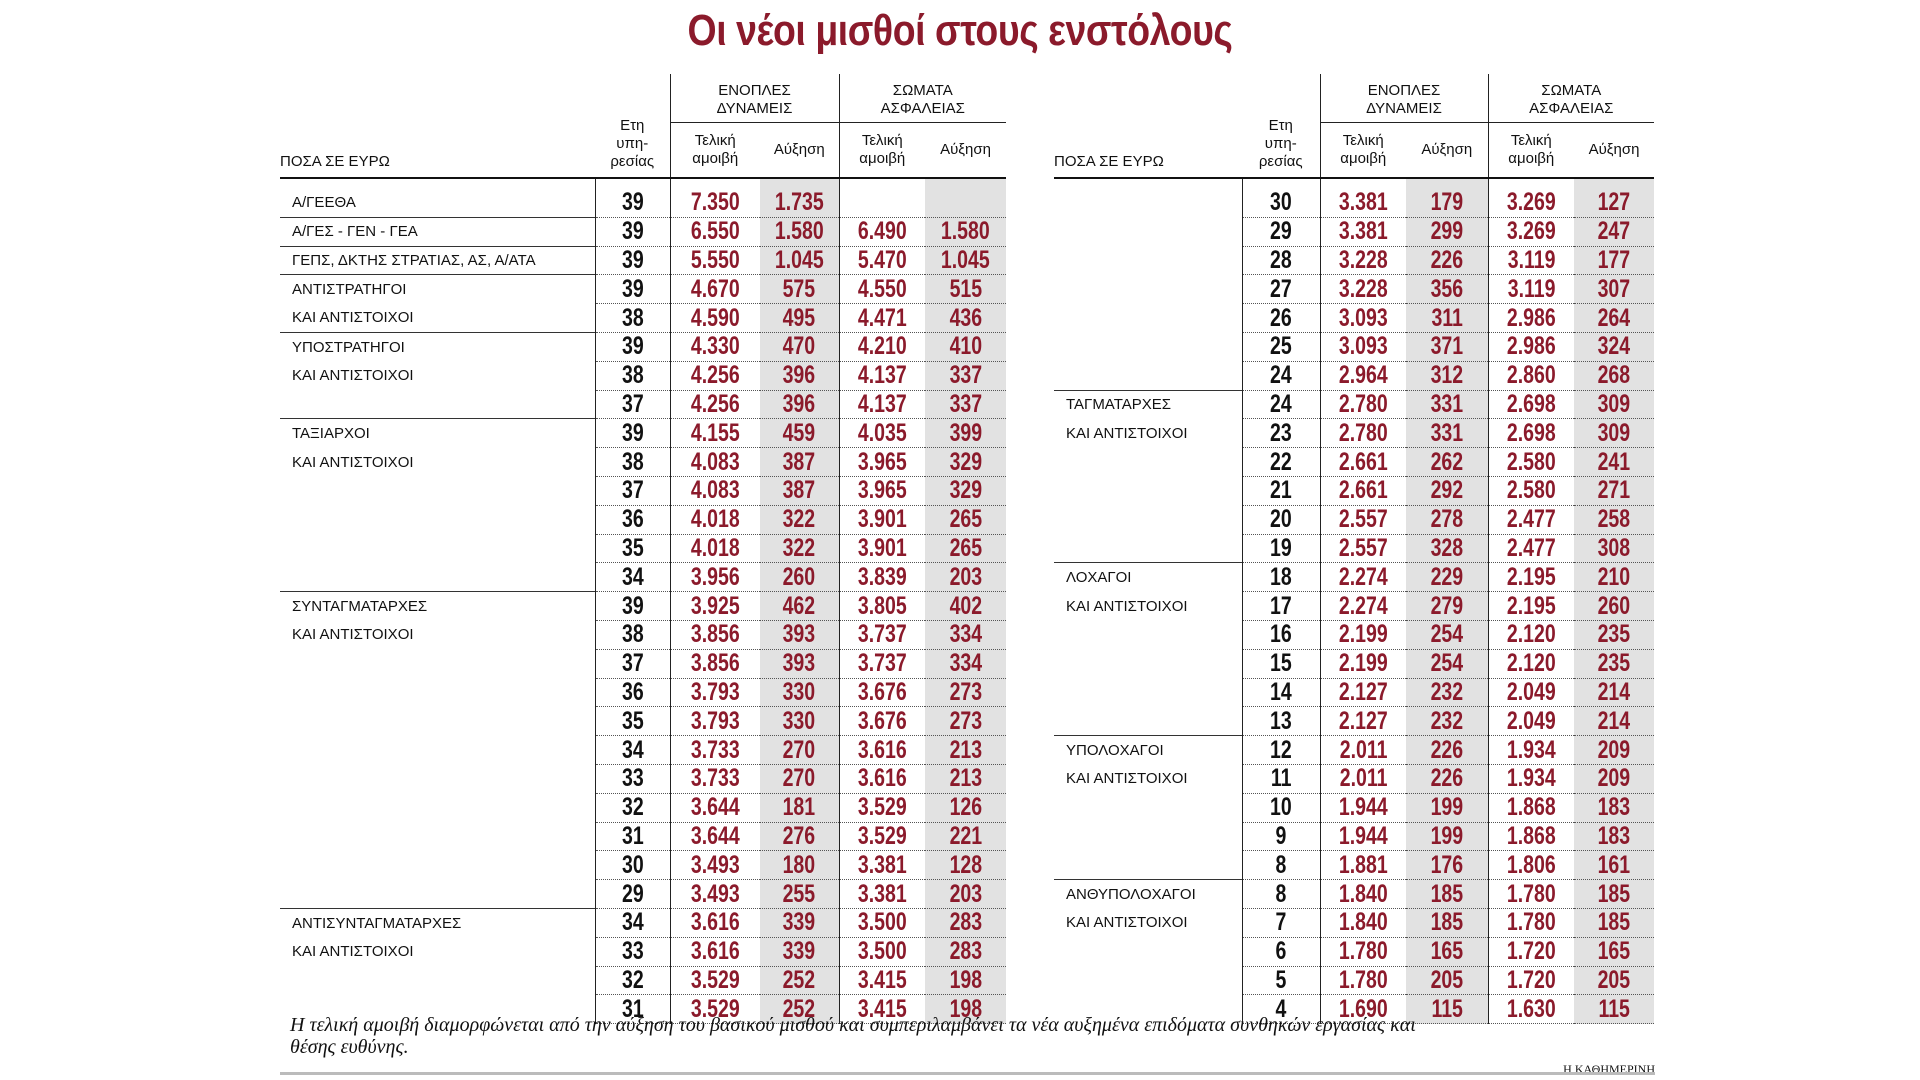 The width and height of the screenshot is (1920, 1080). What do you see at coordinates (643, 837) in the screenshot?
I see `row: 31 3.644 276 3.529 221` at bounding box center [643, 837].